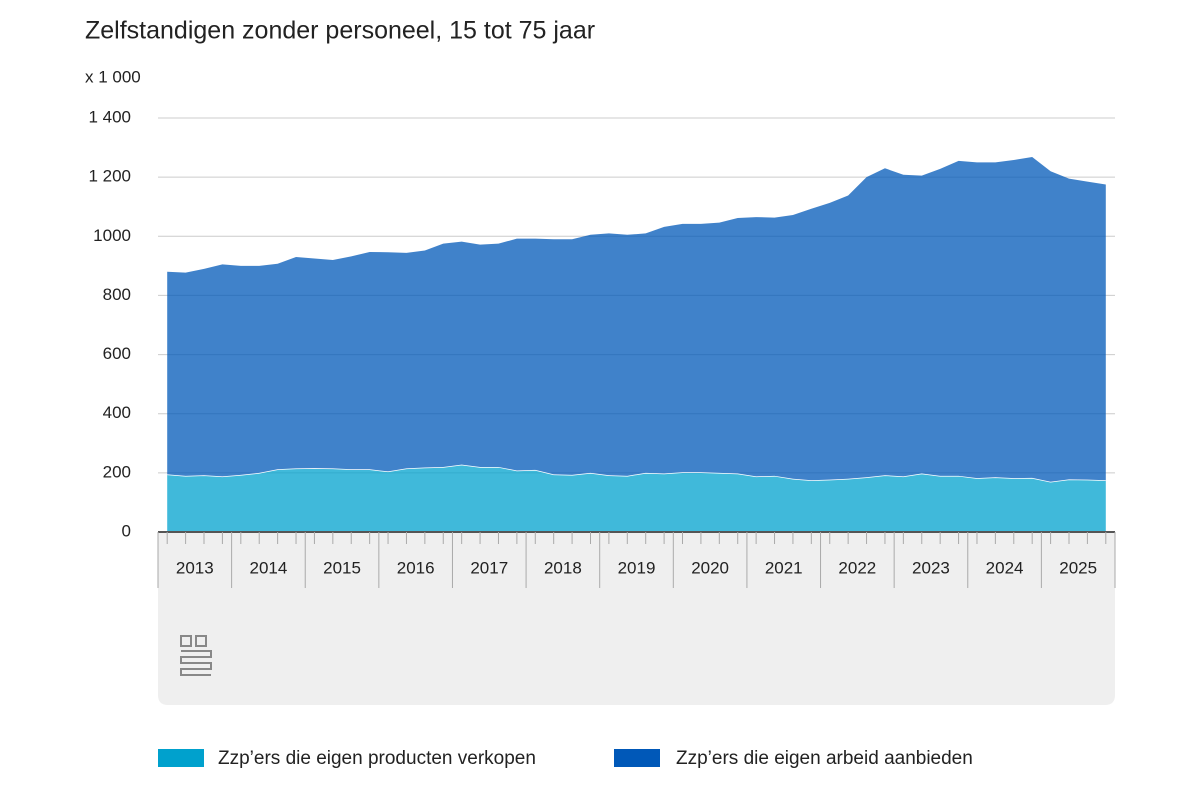 This screenshot has height=800, width=1200. What do you see at coordinates (636, 498) in the screenshot?
I see `area` at bounding box center [636, 498].